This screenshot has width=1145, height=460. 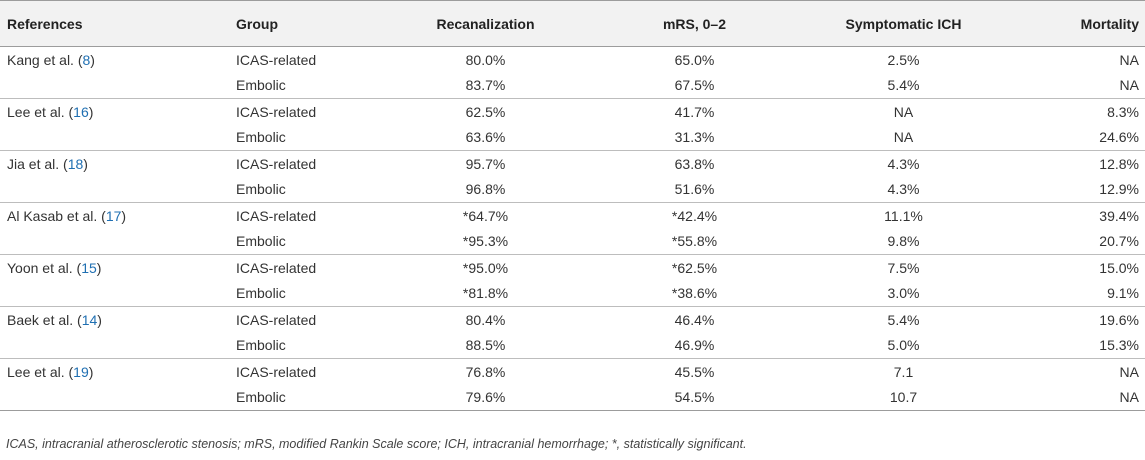 What do you see at coordinates (485, 111) in the screenshot?
I see `cell-recanalization: 62.5%` at bounding box center [485, 111].